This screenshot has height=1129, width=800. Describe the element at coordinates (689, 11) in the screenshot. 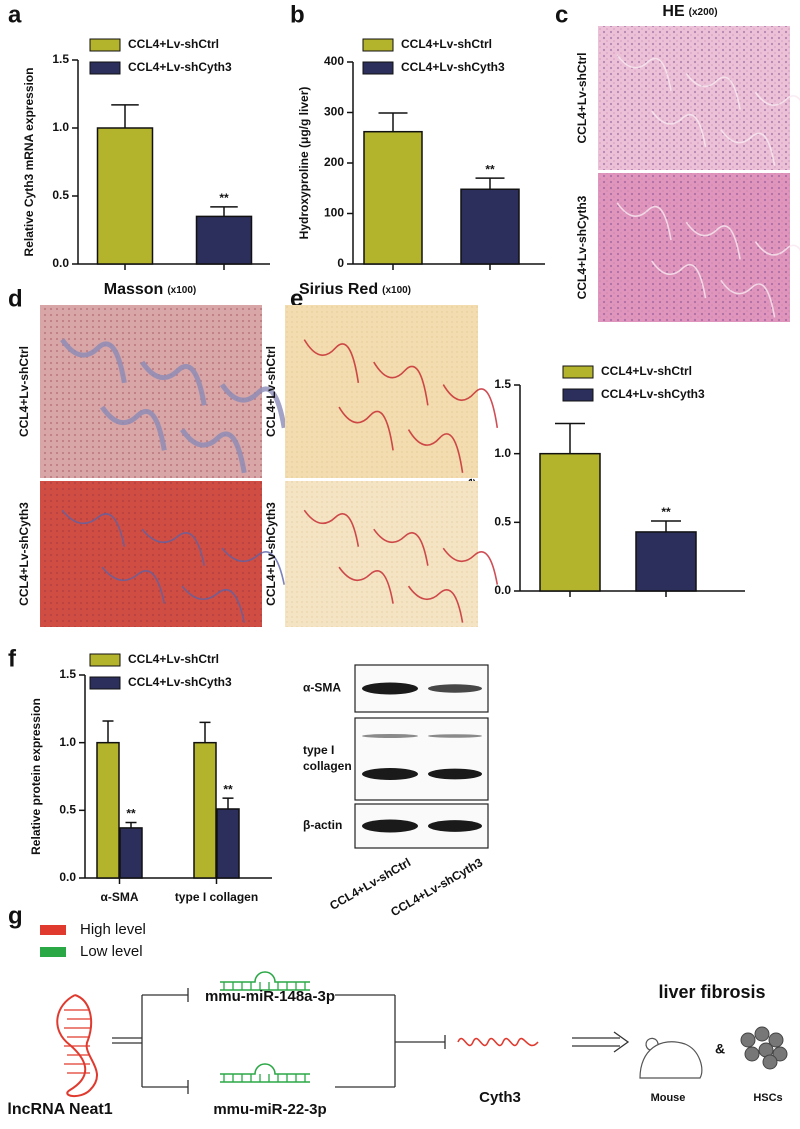

I see `panel-title: HE (x200)` at that location.